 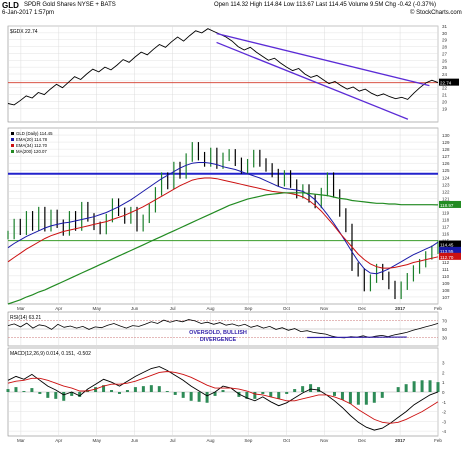 What do you see at coordinates (443, 392) in the screenshot?
I see `macd-tick-label: 0` at bounding box center [443, 392].